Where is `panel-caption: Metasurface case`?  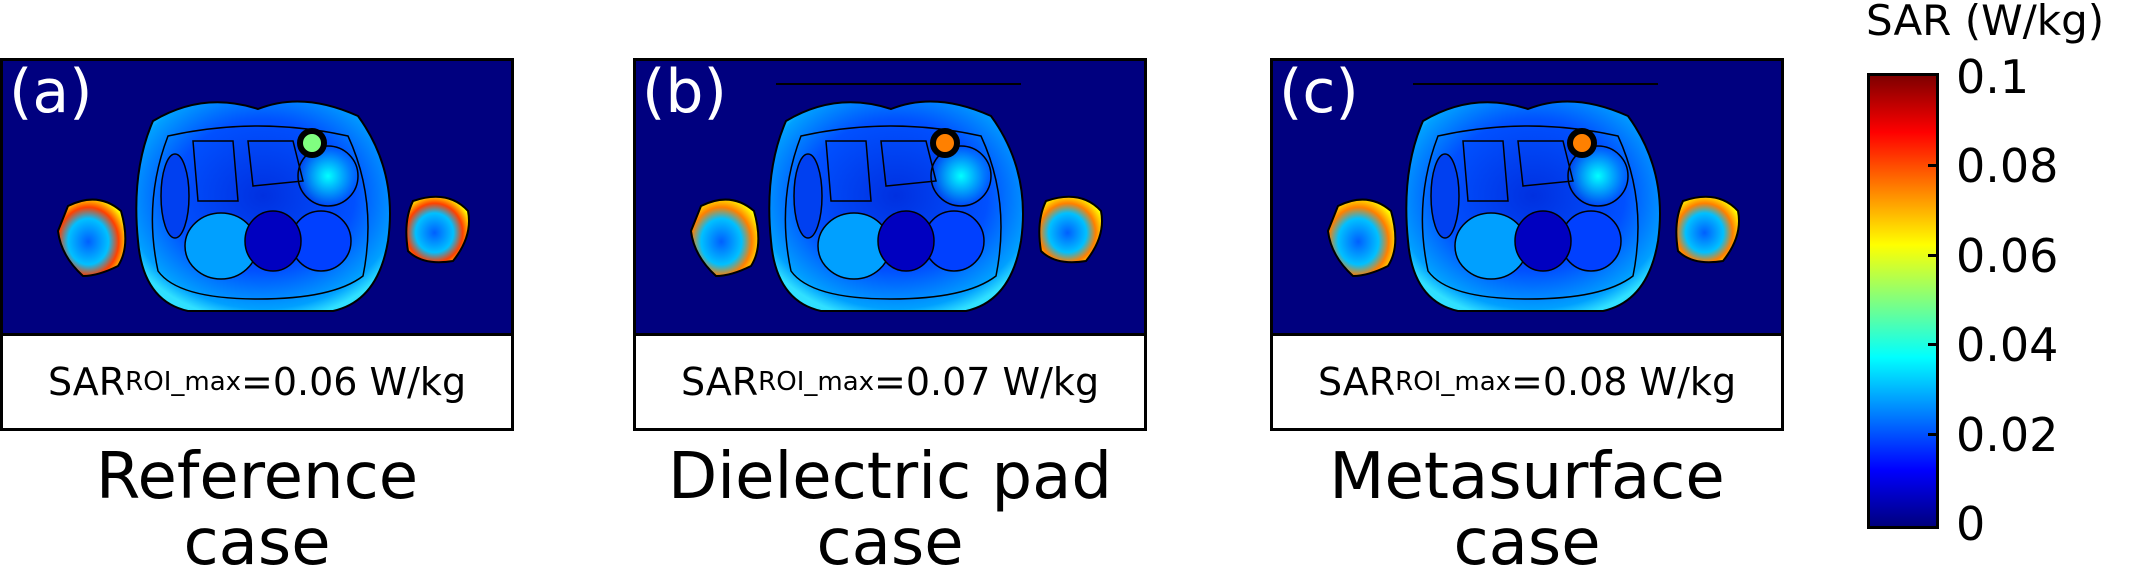 panel-caption: Metasurface case is located at coordinates (1527, 510).